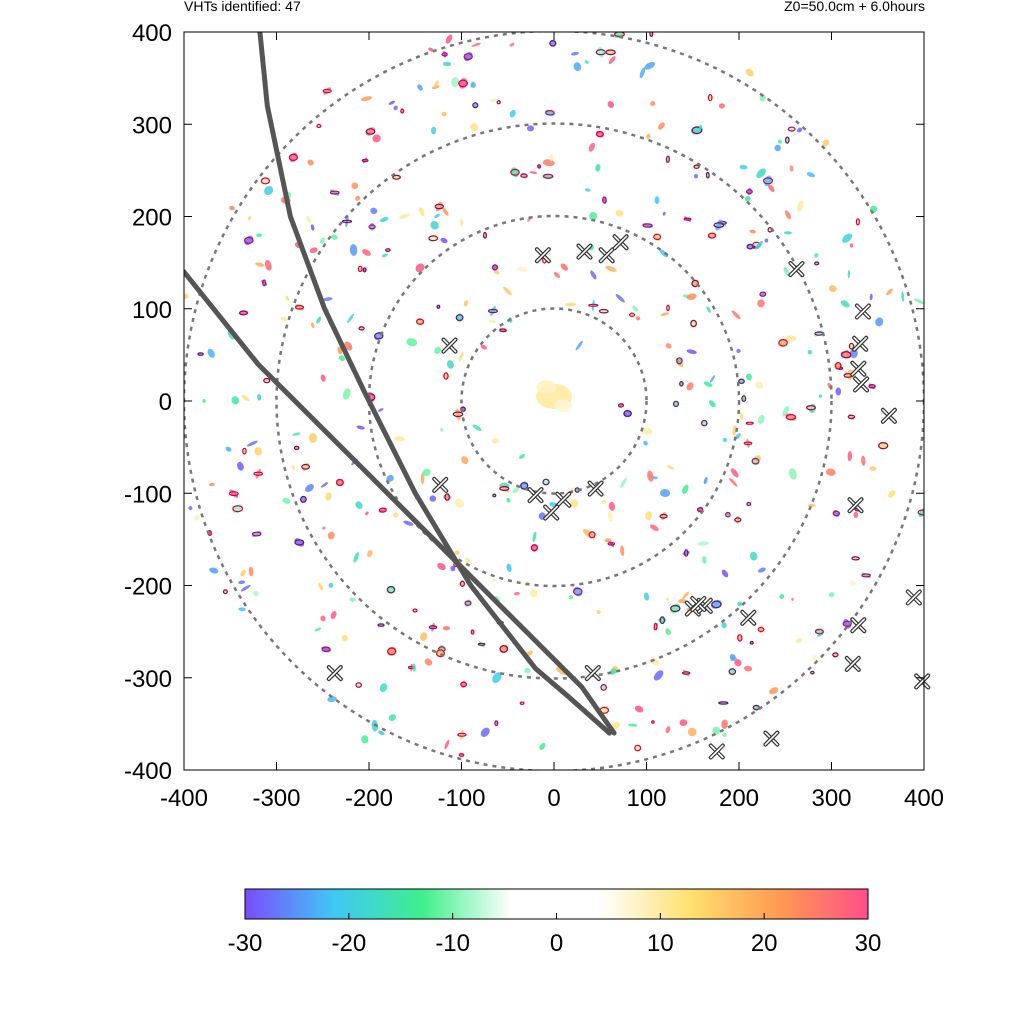 The width and height of the screenshot is (1024, 1024). I want to click on center-feature, so click(546, 387).